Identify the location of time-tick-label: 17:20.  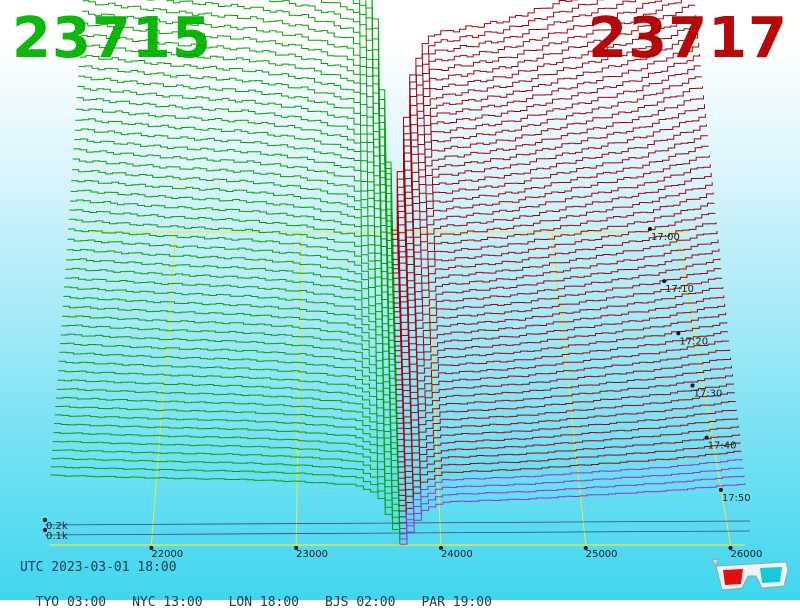
(693, 341).